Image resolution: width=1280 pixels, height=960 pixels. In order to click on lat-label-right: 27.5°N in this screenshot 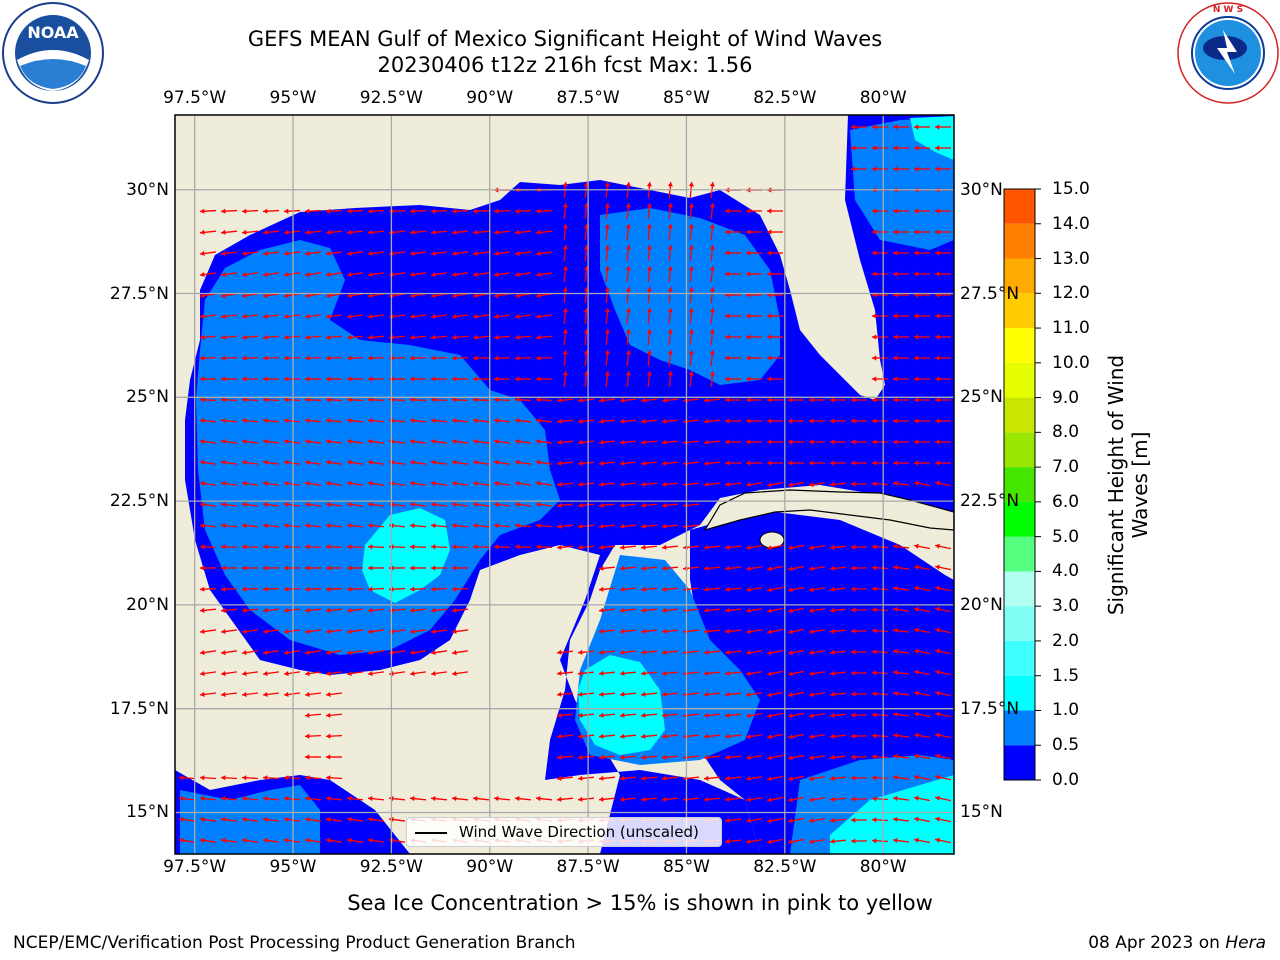, I will do `click(990, 293)`.